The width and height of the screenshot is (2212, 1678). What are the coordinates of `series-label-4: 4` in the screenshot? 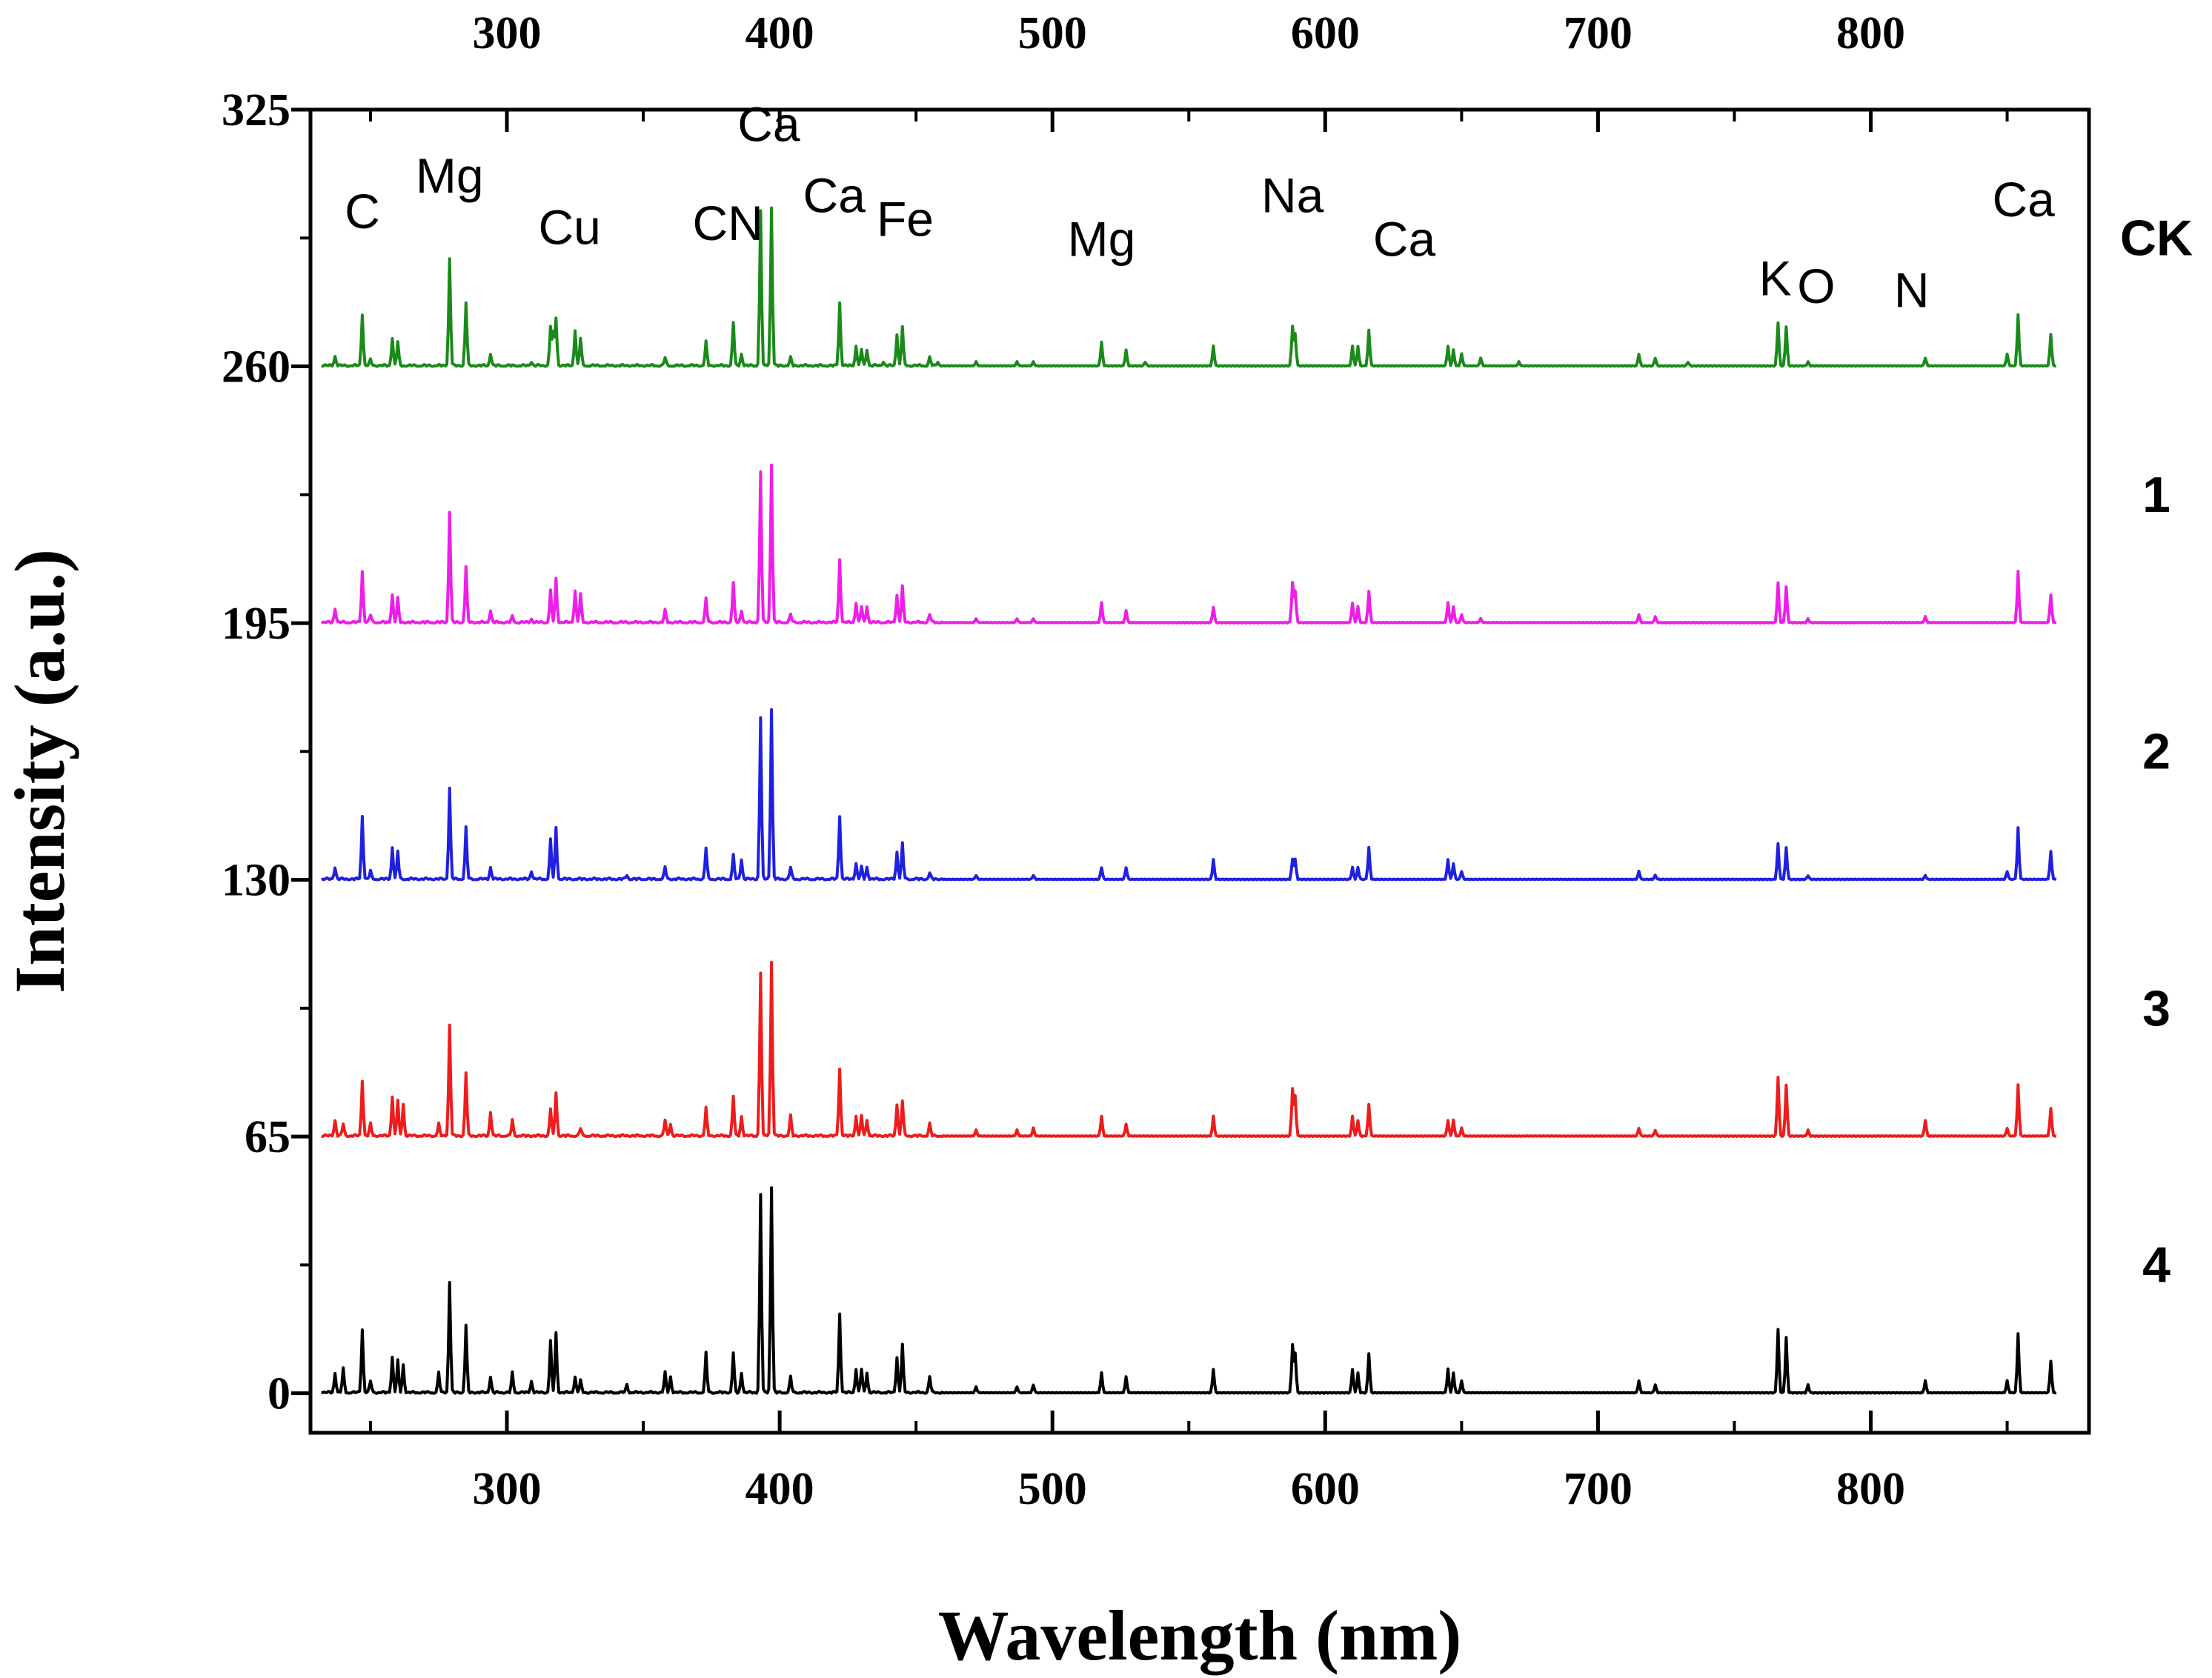 It's located at (2156, 1265).